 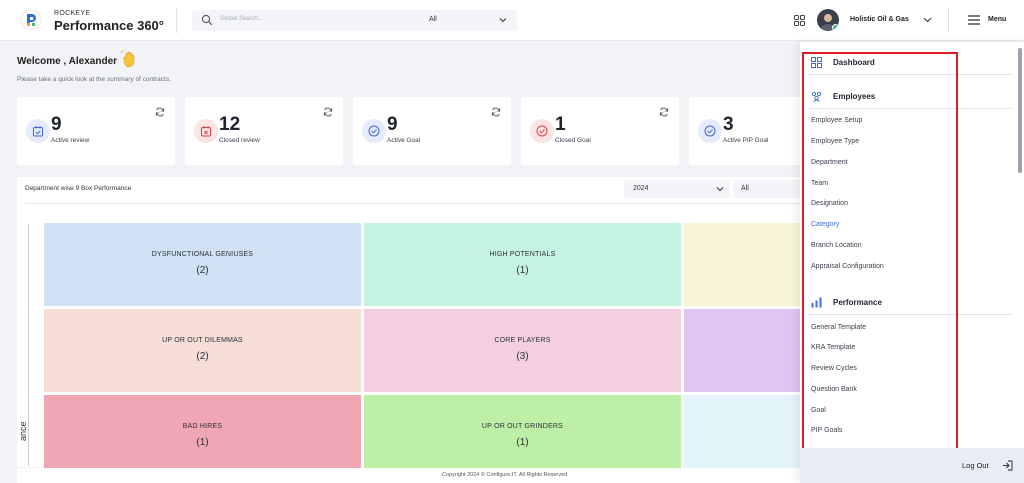 I want to click on menu-item-employee-type: Employee Type, so click(x=835, y=141).